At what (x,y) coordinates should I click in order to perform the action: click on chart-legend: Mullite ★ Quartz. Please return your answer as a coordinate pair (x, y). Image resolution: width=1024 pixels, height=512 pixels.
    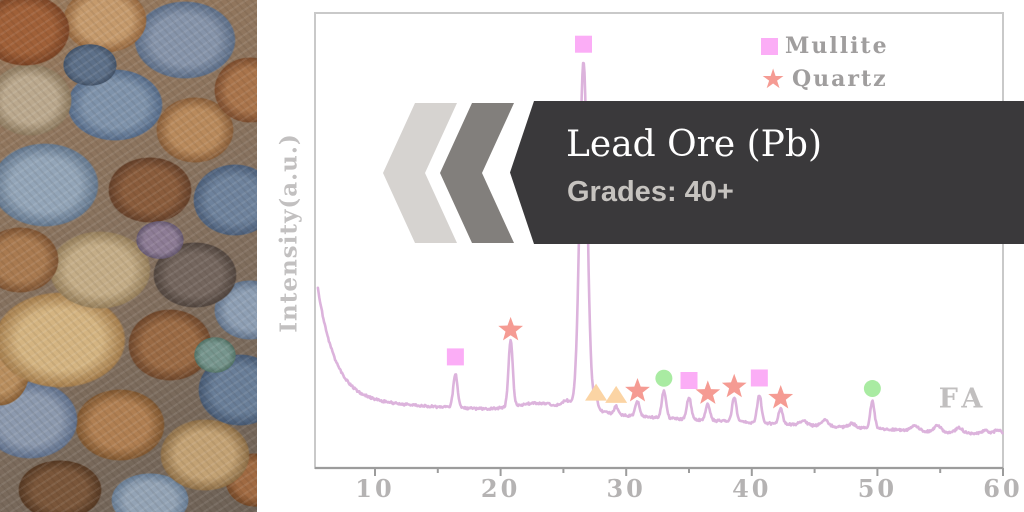
    Looking at the image, I should click on (825, 66).